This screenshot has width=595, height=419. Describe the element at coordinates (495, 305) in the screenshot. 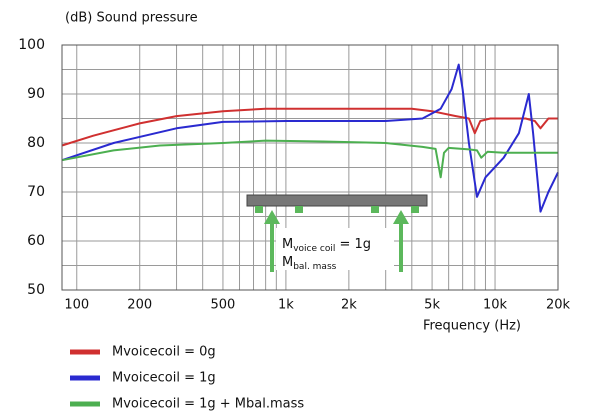

I see `x-tick-label: 10k` at that location.